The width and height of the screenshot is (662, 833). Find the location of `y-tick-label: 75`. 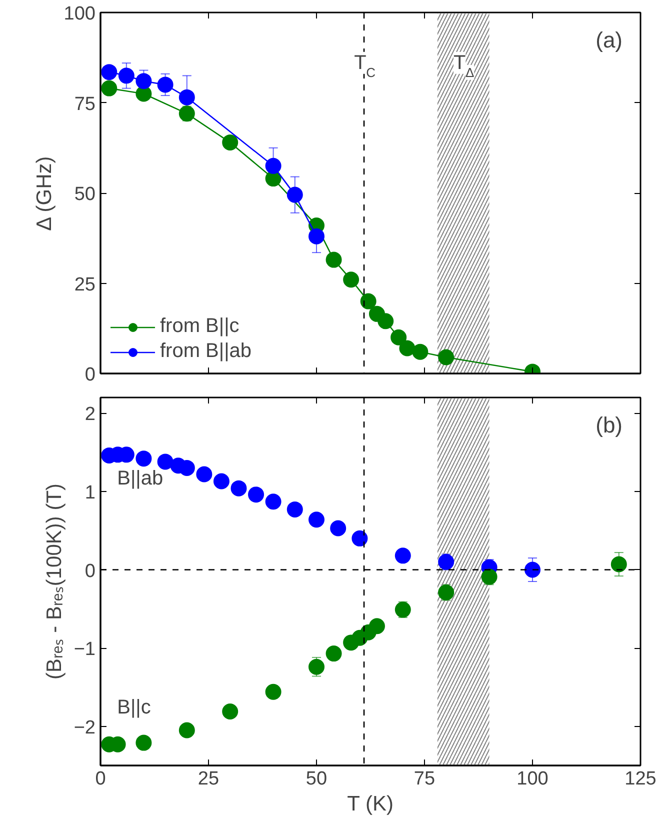

y-tick-label: 75 is located at coordinates (85, 104).